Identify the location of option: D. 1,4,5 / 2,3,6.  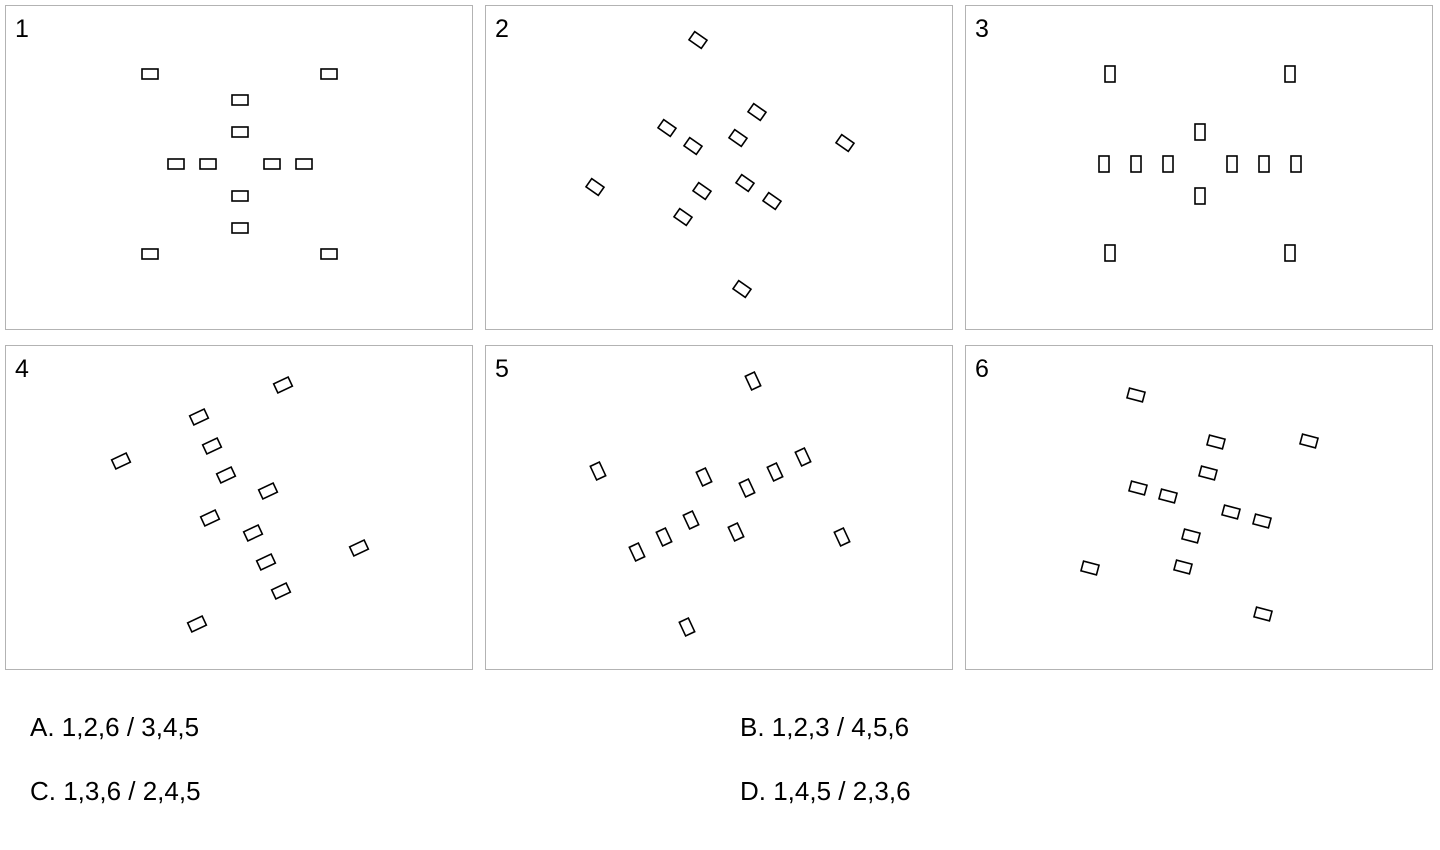
(825, 791).